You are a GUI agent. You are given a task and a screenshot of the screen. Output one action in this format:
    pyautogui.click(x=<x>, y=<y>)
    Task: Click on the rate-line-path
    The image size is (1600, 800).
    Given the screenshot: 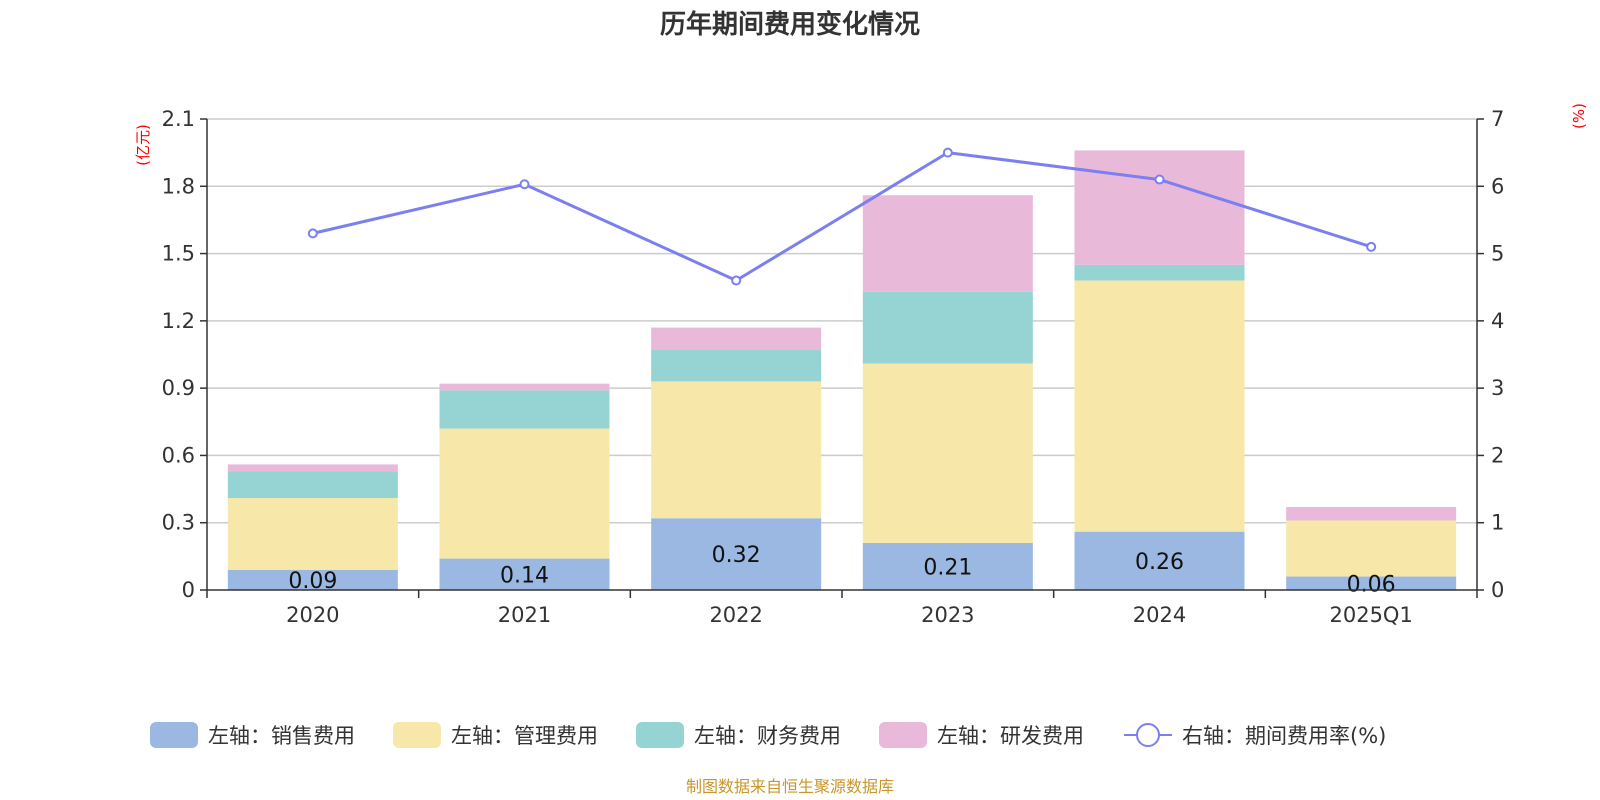 What is the action you would take?
    pyautogui.click(x=842, y=217)
    